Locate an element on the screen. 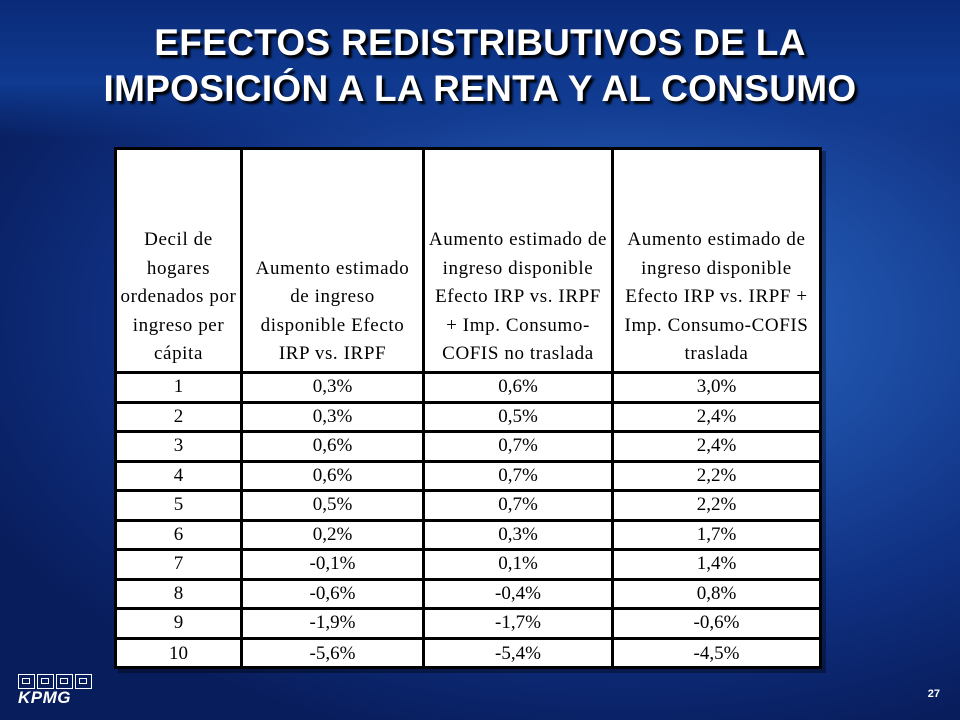  cell-traslada: 3,0% is located at coordinates (716, 389).